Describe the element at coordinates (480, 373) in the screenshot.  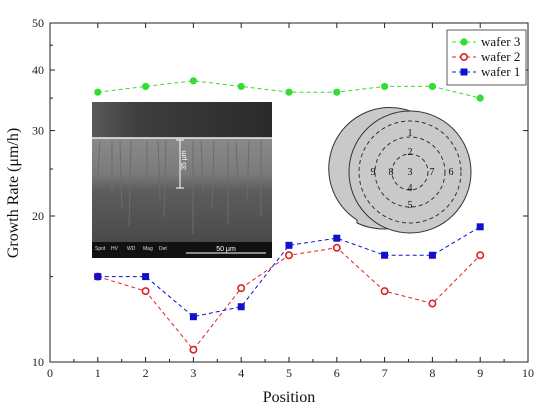
I see `x-tick-label: 9` at that location.